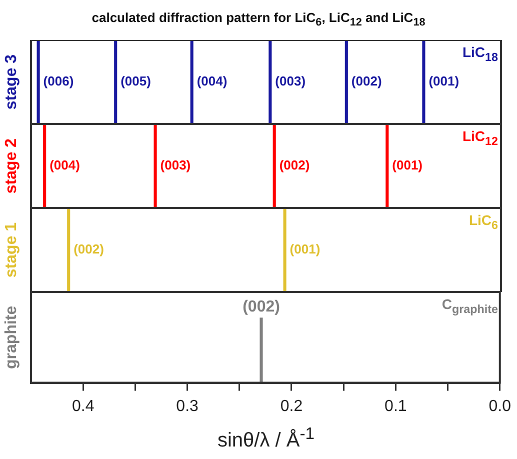 This screenshot has width=517, height=459. What do you see at coordinates (258, 19) in the screenshot?
I see `chart-title: calculated diffraction pattern for LiC$_{6}$, LiC$_{12}$ and LiC$_{18}$` at bounding box center [258, 19].